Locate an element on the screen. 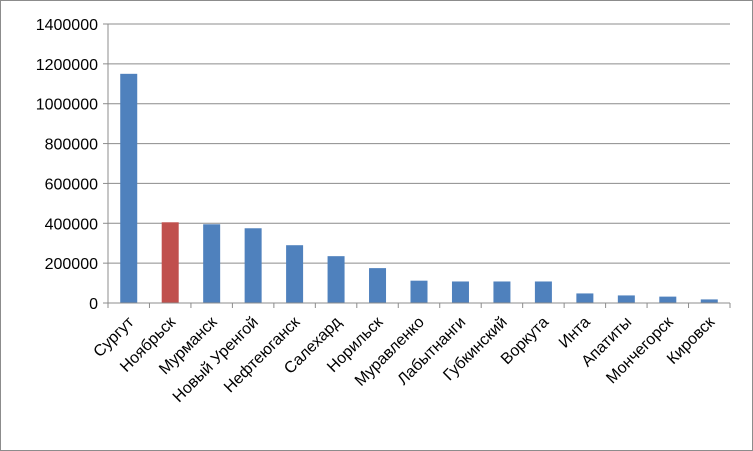  y-tick-label: 1000000 is located at coordinates (67, 105).